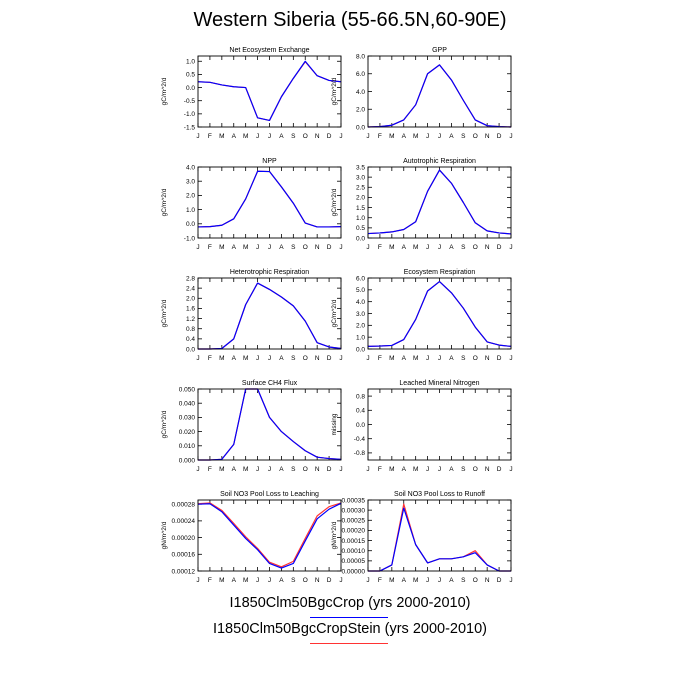 This screenshot has width=700, height=700. I want to click on panel-title: GPP, so click(439, 50).